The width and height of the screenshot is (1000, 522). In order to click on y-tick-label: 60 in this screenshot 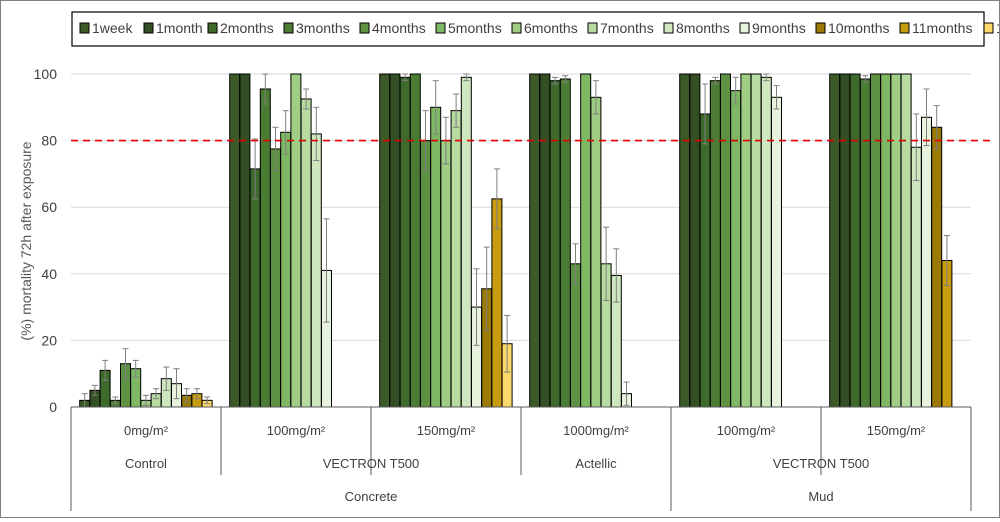, I will do `click(49, 207)`.